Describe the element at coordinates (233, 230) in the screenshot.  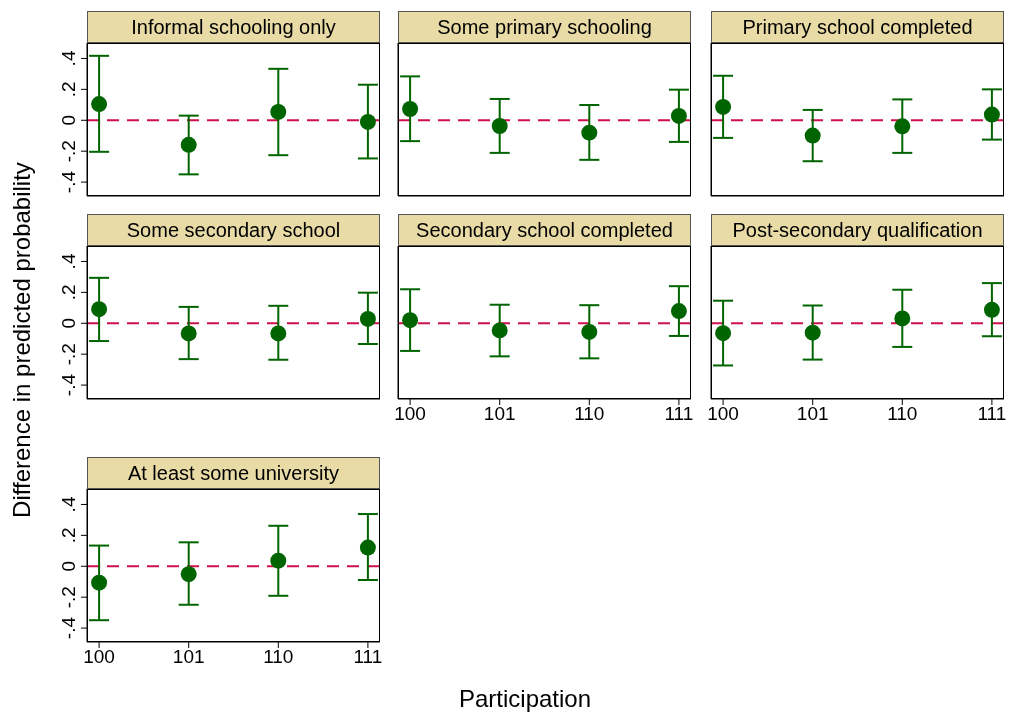
I see `chart-title: Some secondary school` at that location.